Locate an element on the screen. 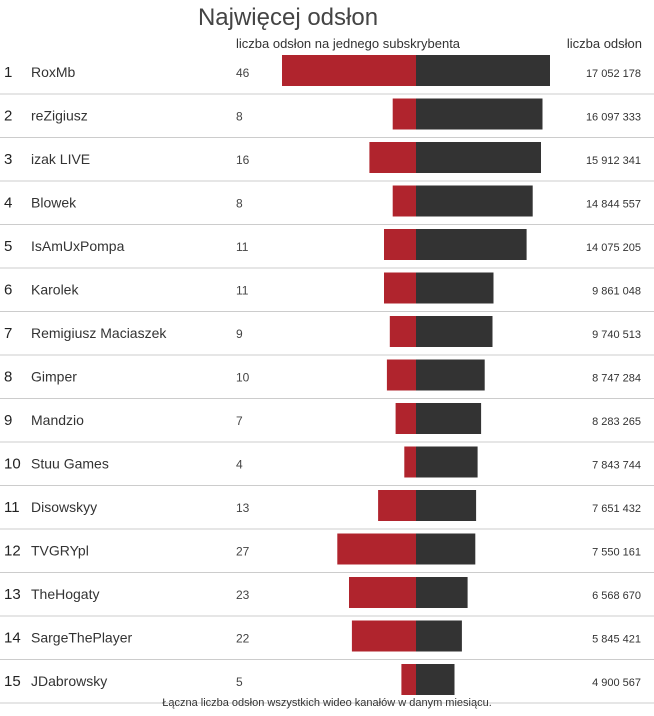  channel-name-label: SargeThePlayer is located at coordinates (82, 638).